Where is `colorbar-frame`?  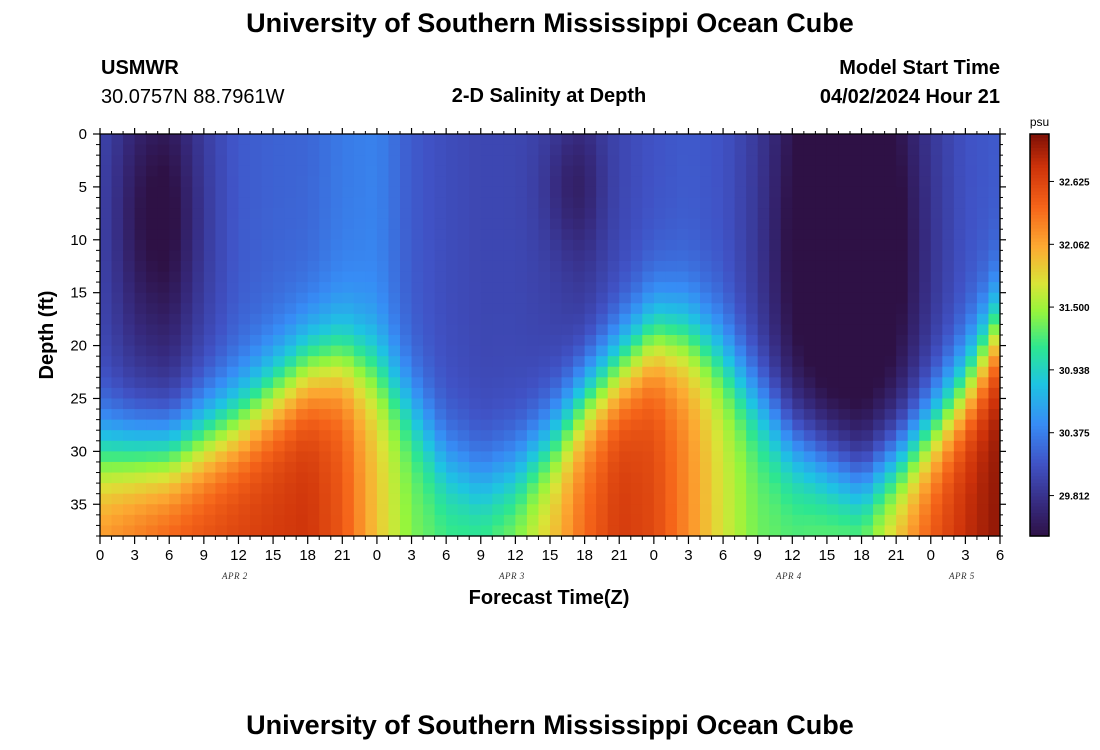 colorbar-frame is located at coordinates (1039, 335).